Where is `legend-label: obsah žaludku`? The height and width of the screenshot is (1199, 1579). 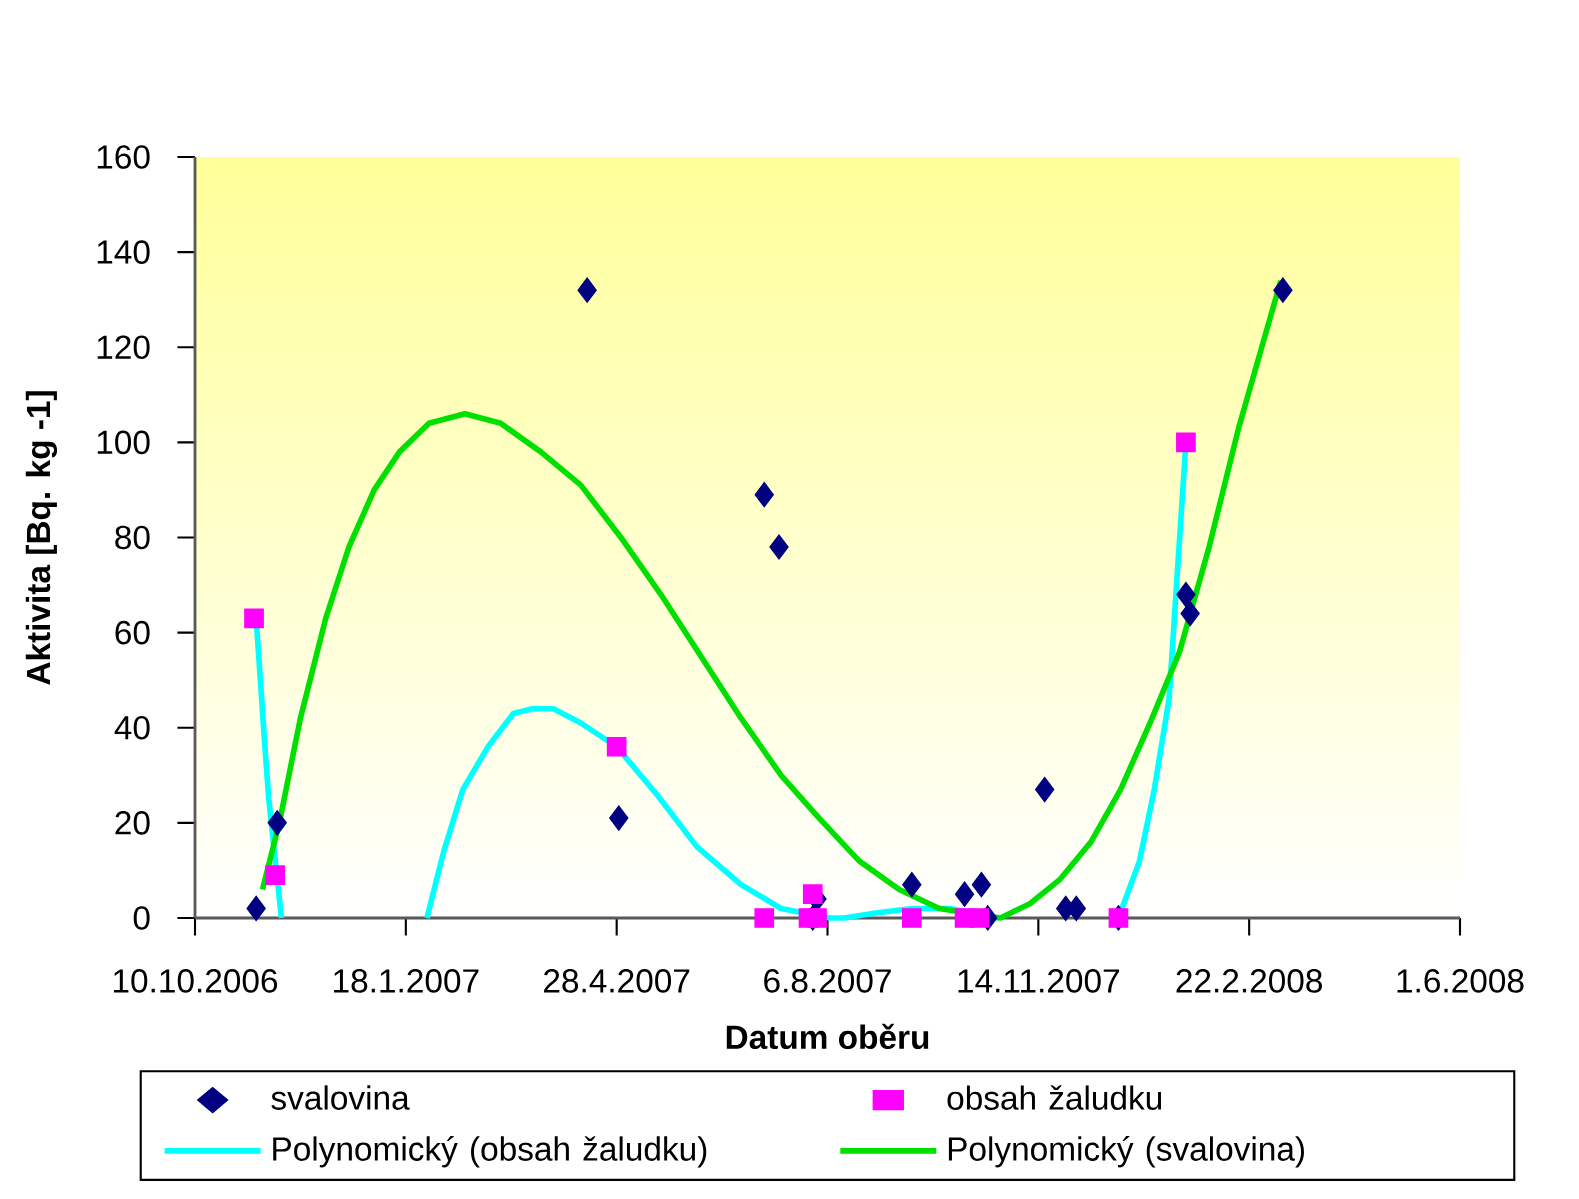 legend-label: obsah žaludku is located at coordinates (1054, 1097).